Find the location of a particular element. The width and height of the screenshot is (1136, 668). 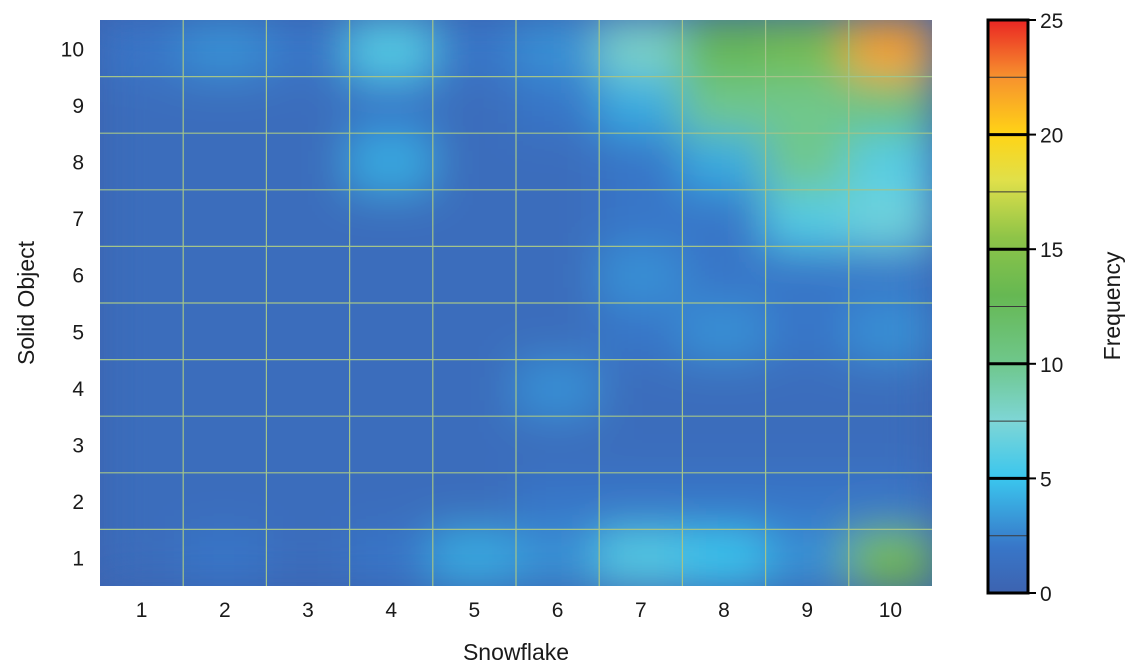

x-tick-label: 4 is located at coordinates (391, 610).